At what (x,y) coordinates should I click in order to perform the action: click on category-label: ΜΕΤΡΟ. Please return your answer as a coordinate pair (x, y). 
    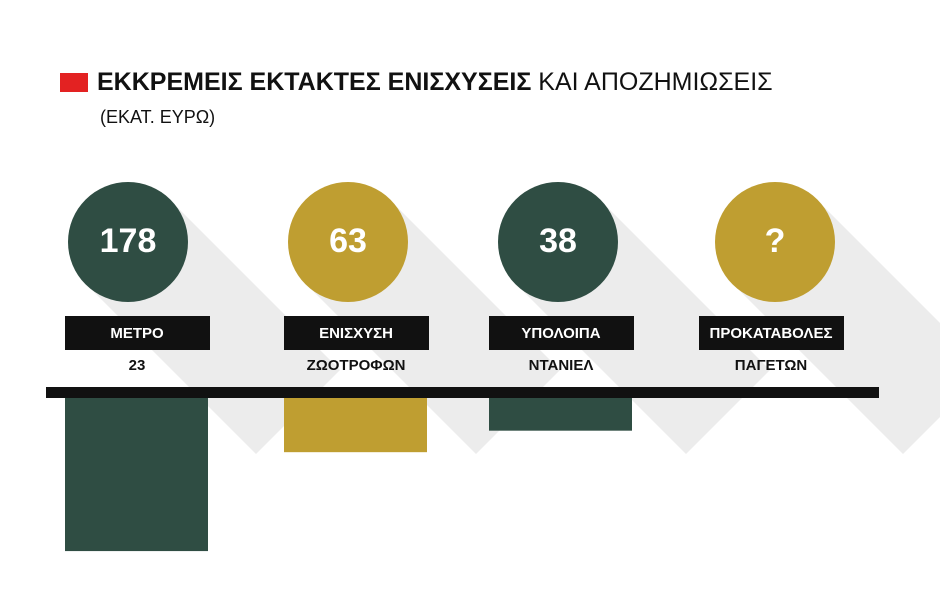
    Looking at the image, I should click on (137, 333).